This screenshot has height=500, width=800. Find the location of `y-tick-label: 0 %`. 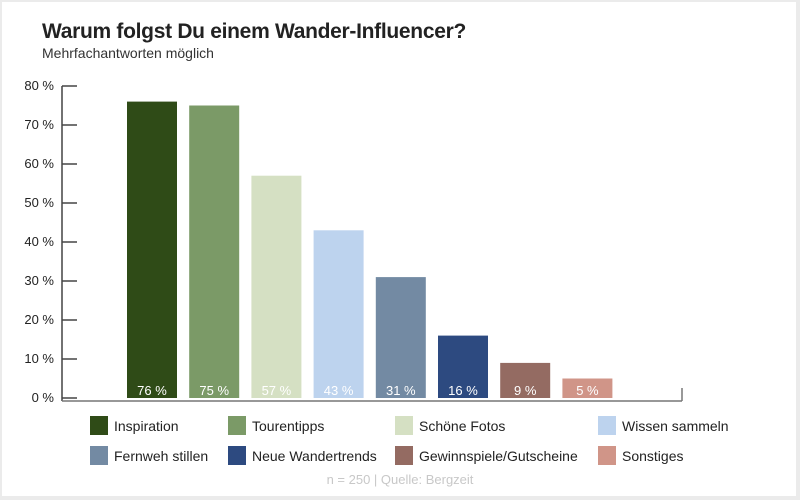

y-tick-label: 0 % is located at coordinates (43, 397).